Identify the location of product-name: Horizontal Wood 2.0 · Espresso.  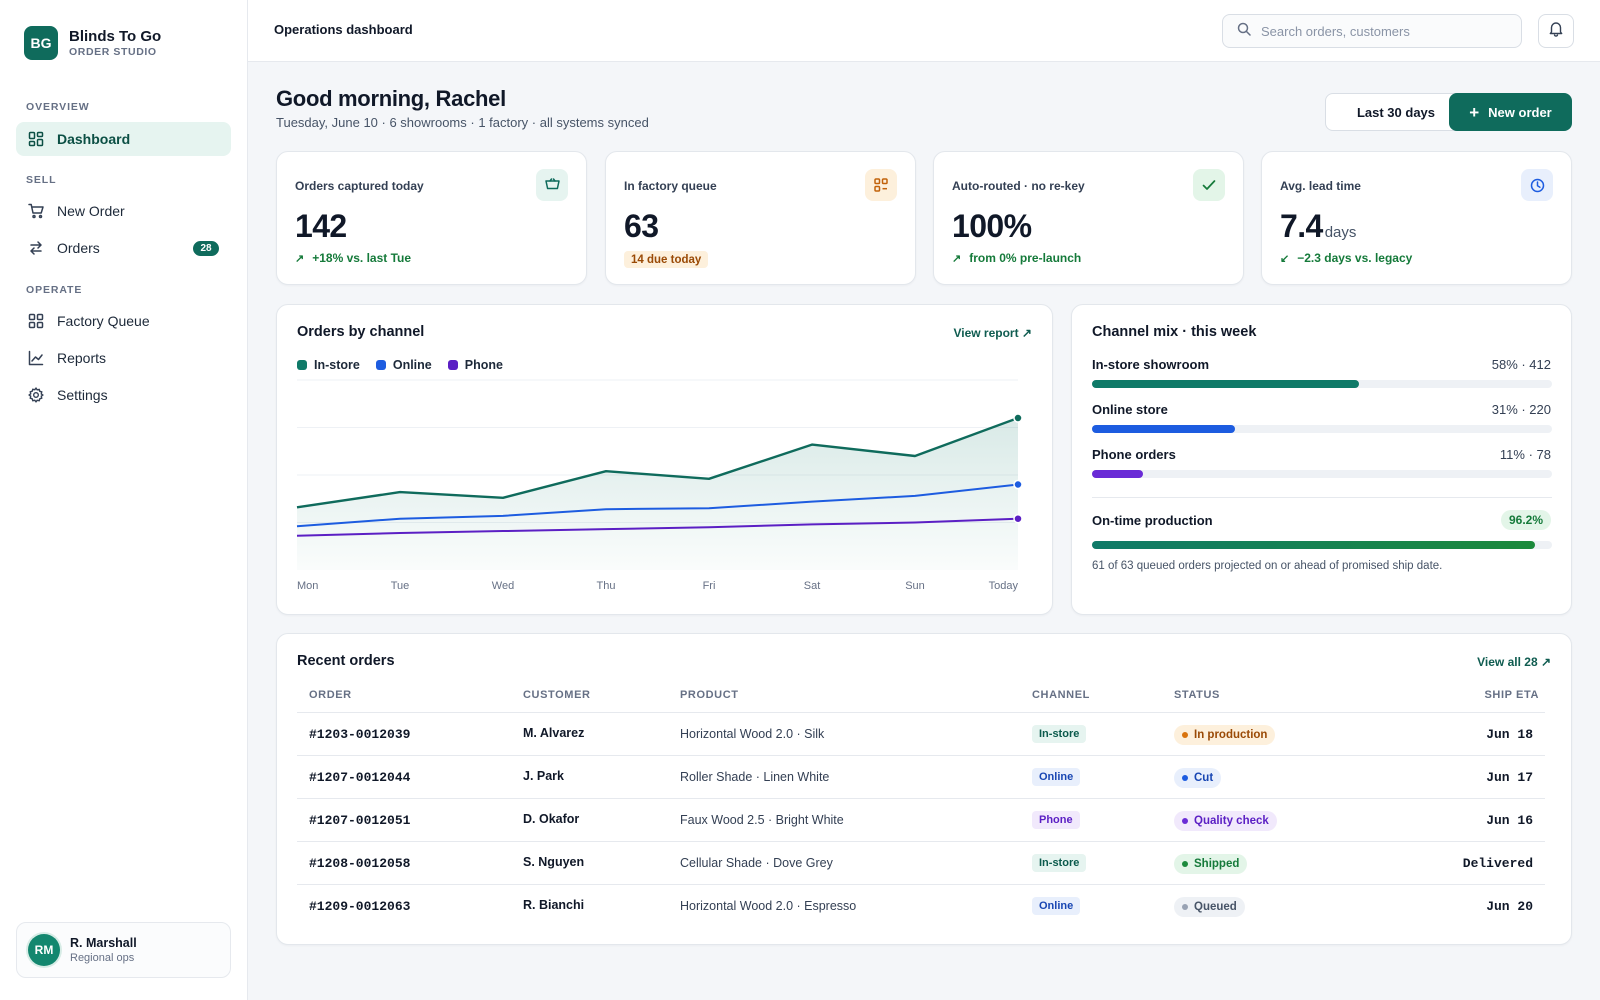
(768, 906).